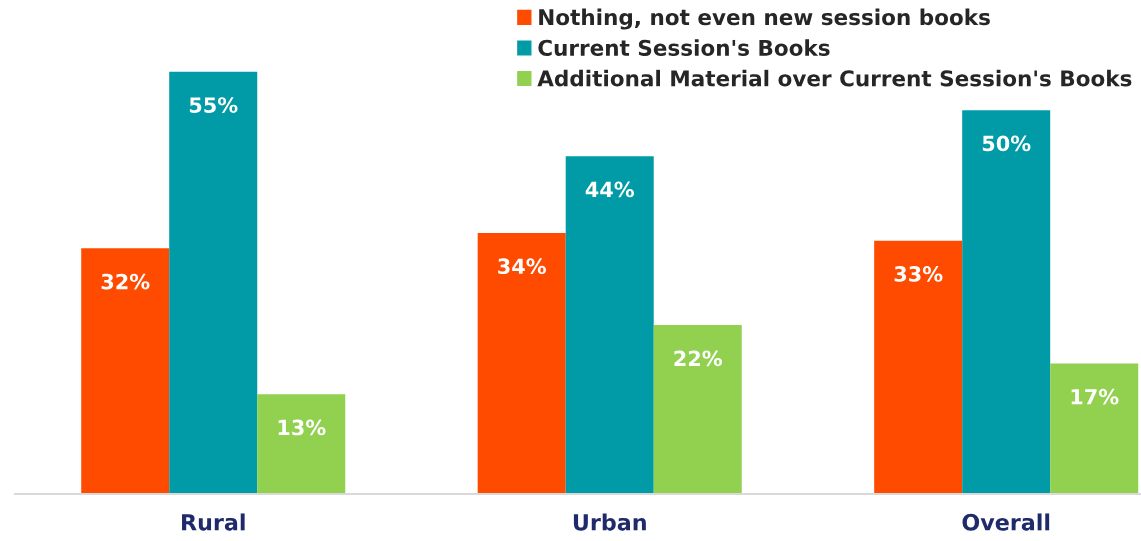 The height and width of the screenshot is (541, 1141). I want to click on data-label: 44%, so click(609, 189).